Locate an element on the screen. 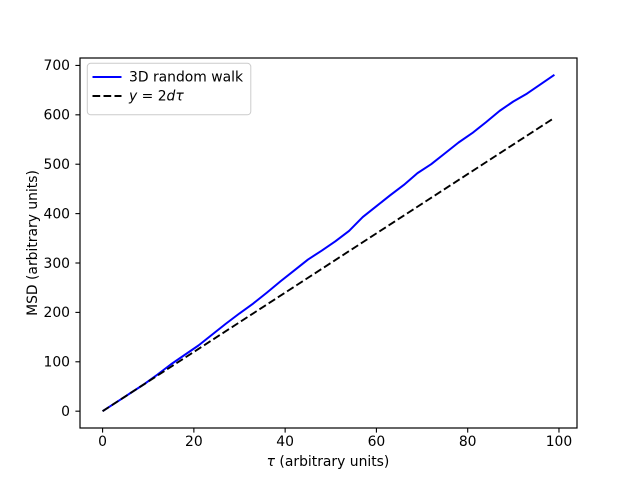 The height and width of the screenshot is (480, 640). x-axis-label-rest: (arbitrary units) is located at coordinates (332, 462).